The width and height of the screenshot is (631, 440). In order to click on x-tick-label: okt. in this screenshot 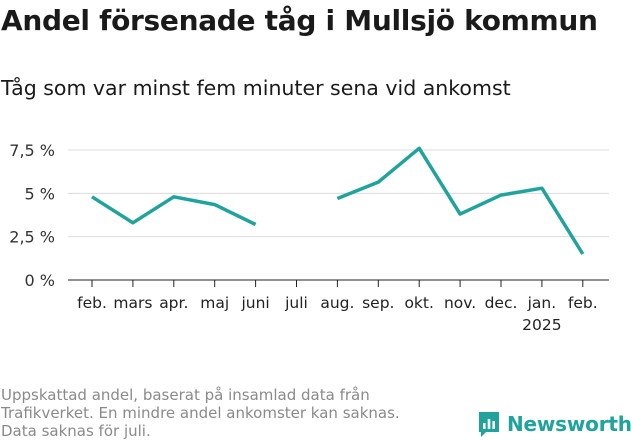, I will do `click(418, 303)`.